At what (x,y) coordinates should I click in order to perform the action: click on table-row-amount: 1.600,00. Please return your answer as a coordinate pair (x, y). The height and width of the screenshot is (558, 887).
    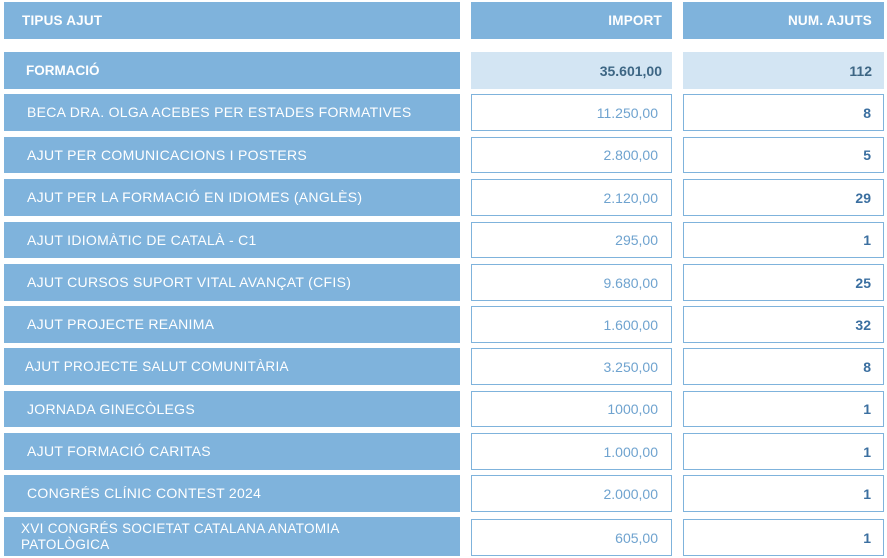
    Looking at the image, I should click on (571, 324).